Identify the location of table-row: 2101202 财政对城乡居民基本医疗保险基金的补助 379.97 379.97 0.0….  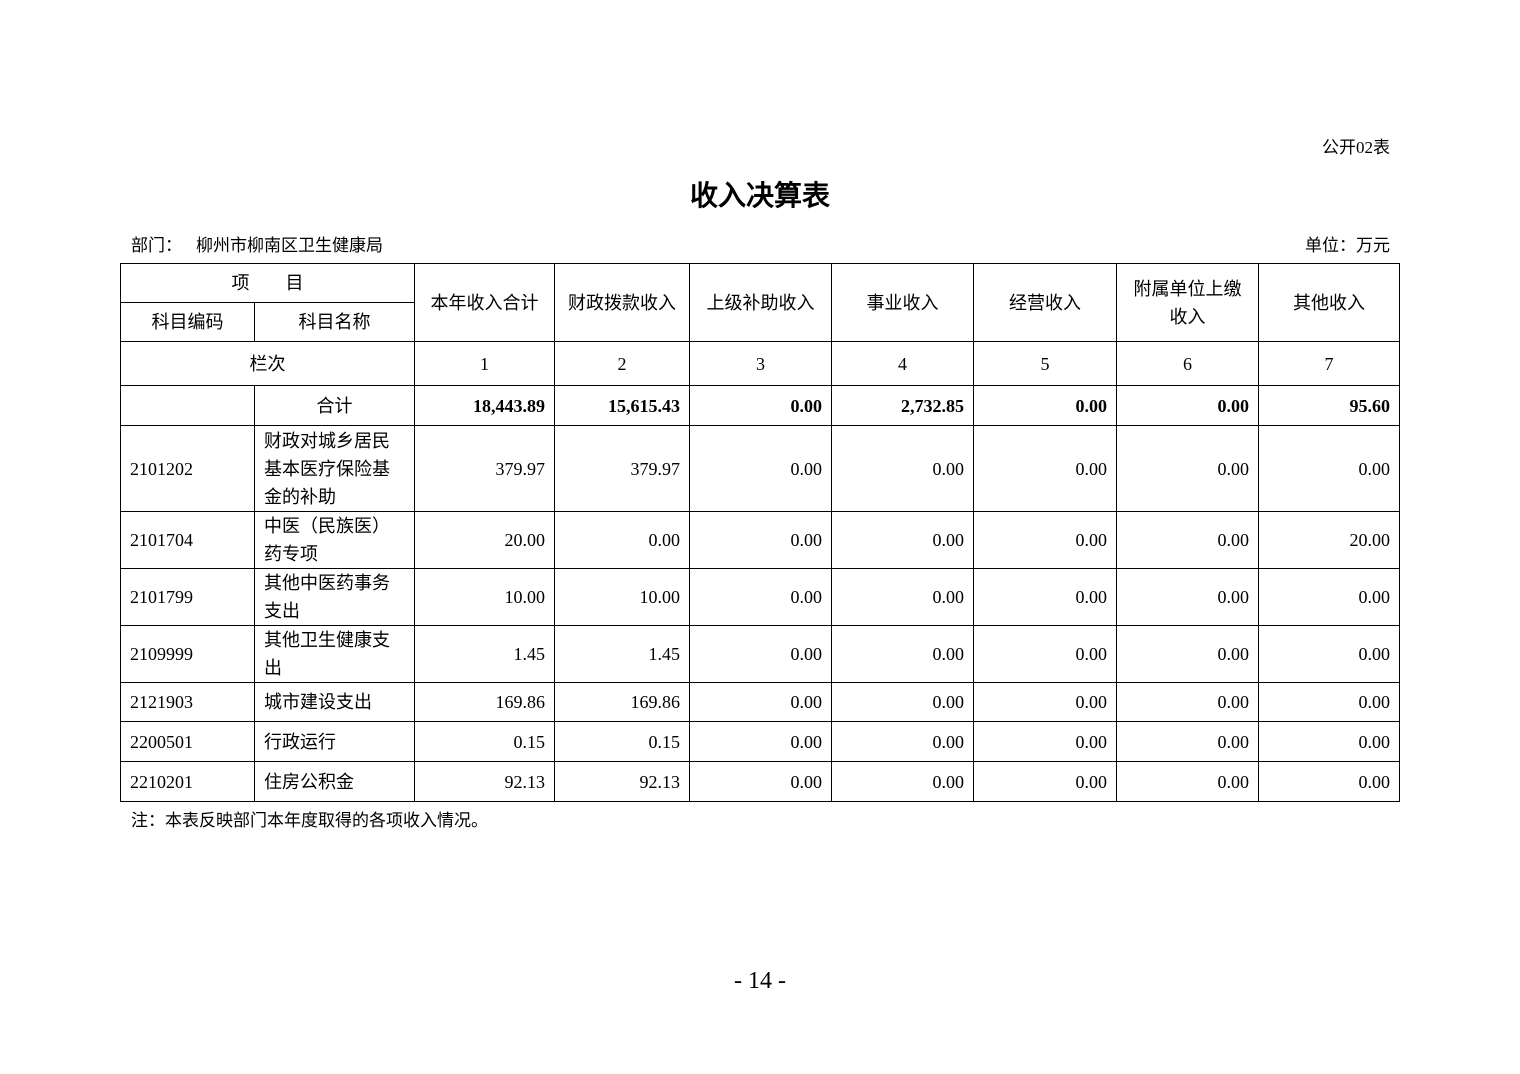
(760, 468).